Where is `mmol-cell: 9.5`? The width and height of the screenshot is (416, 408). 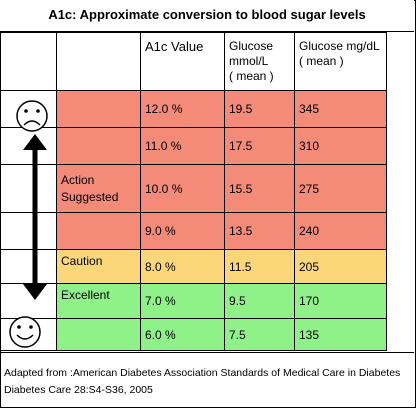 mmol-cell: 9.5 is located at coordinates (259, 301).